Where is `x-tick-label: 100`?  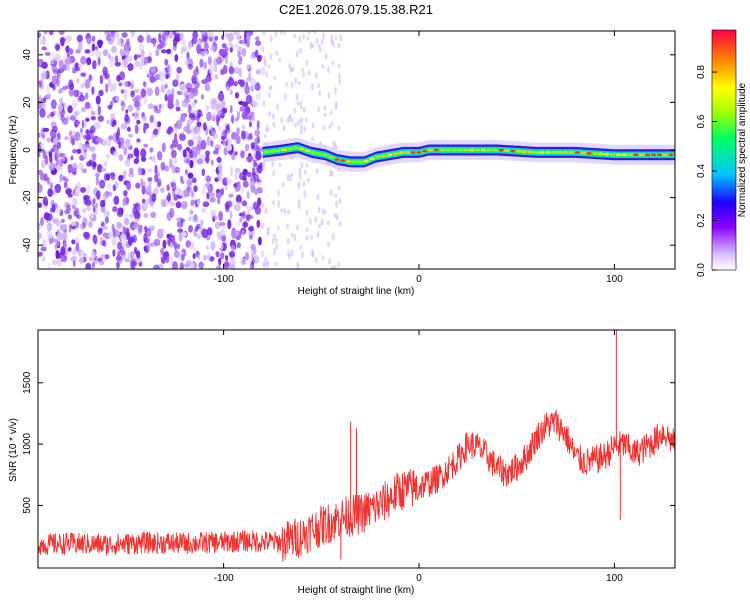 x-tick-label: 100 is located at coordinates (614, 578).